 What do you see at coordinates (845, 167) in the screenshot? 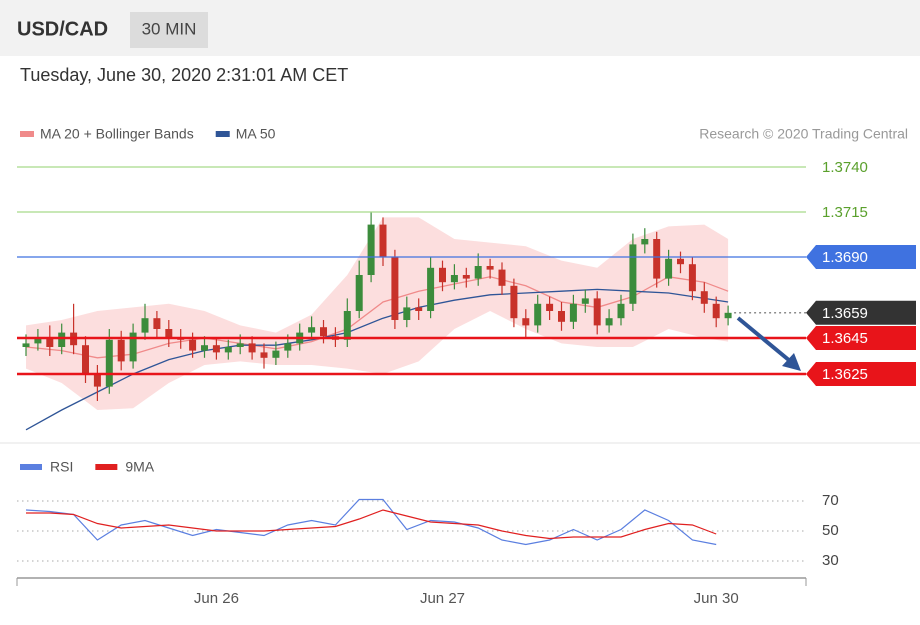
I see `level-label: 1.3740` at bounding box center [845, 167].